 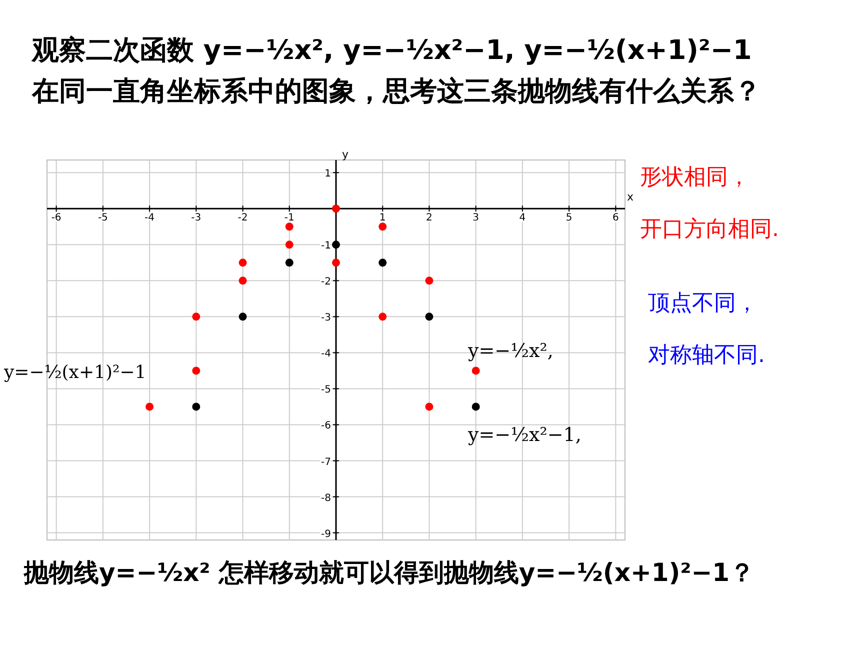 I want to click on x-tick-label: -2, so click(x=243, y=218).